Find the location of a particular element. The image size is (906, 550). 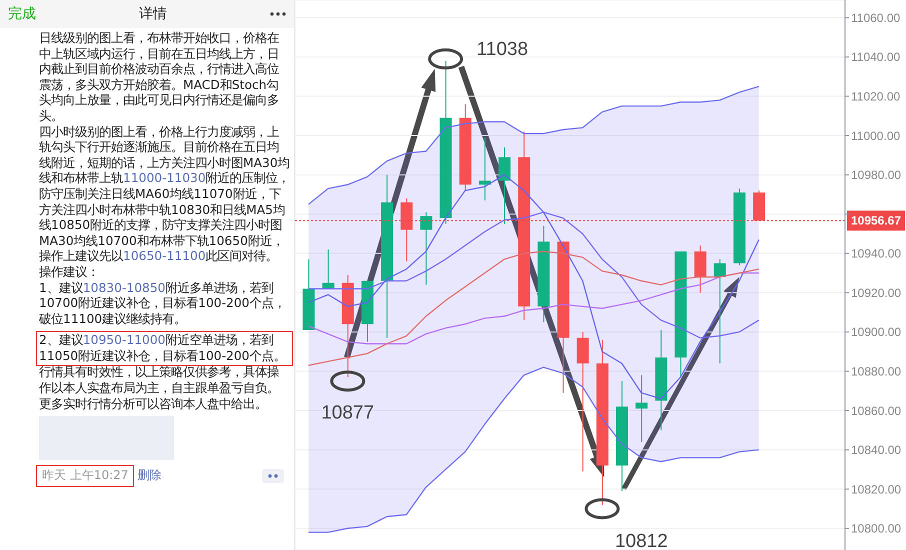

y-tick-label: 11060.00 is located at coordinates (875, 17).